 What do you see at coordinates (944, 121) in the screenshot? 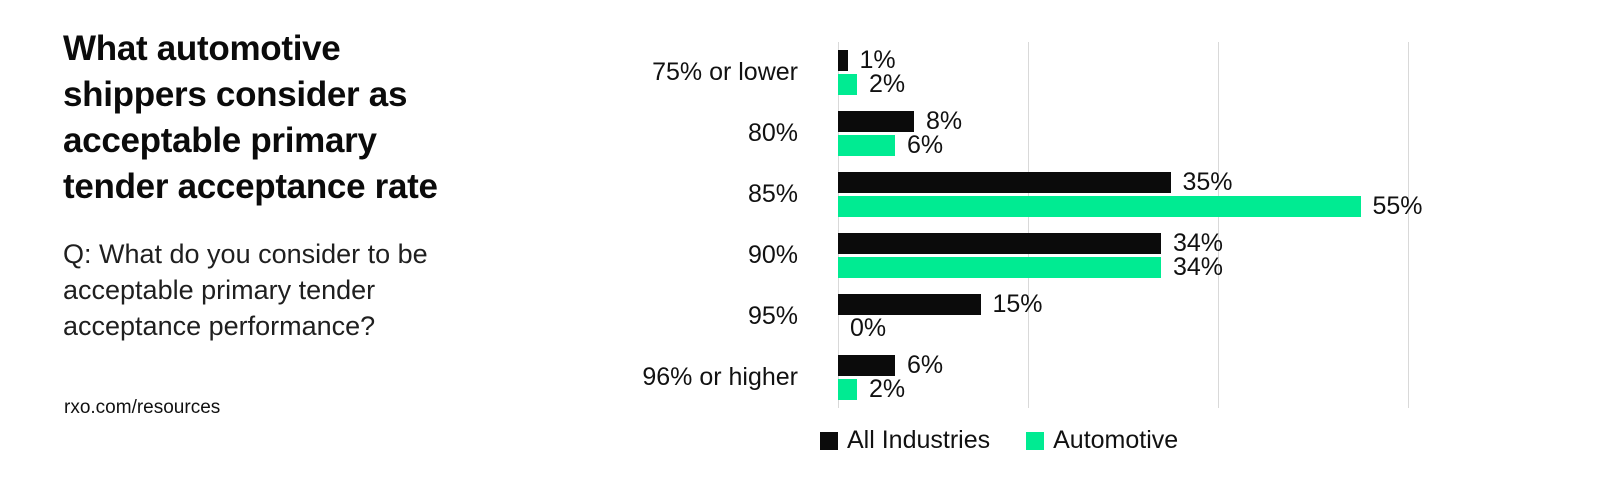
I see `bar-value-label: 8%` at bounding box center [944, 121].